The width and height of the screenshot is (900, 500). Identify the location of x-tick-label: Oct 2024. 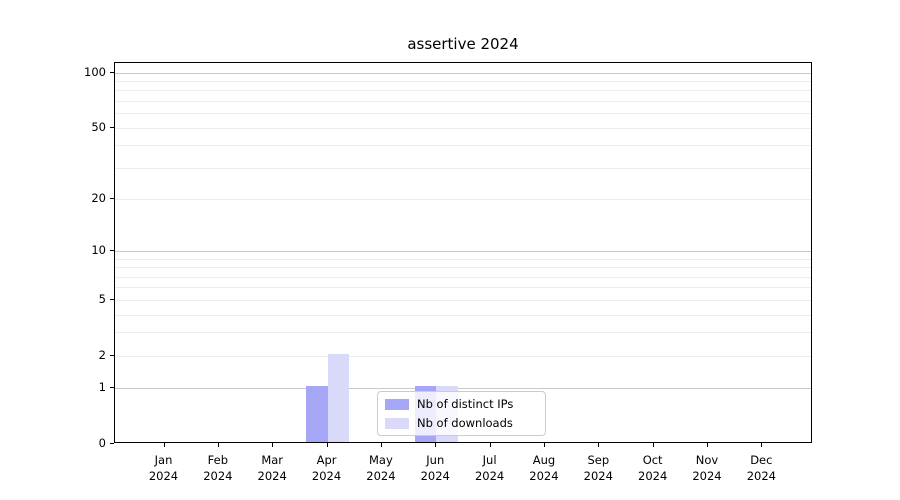
(653, 468).